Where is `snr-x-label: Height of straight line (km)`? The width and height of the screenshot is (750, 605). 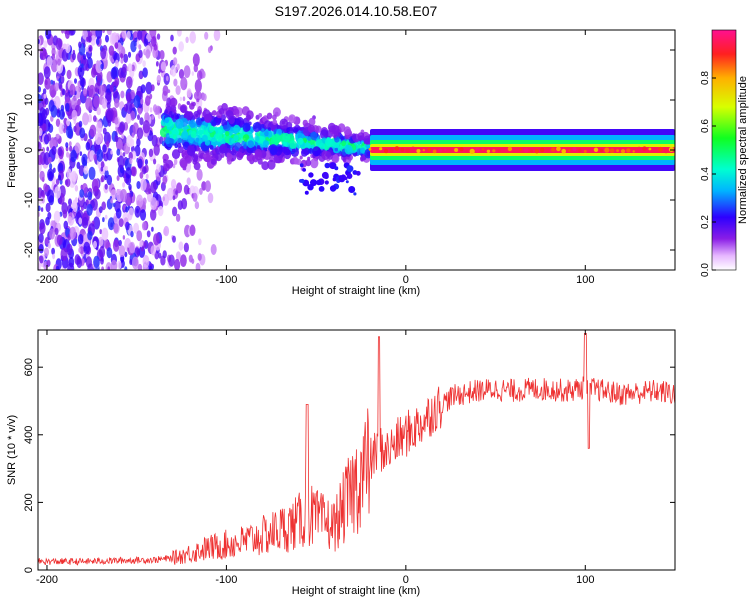 snr-x-label: Height of straight line (km) is located at coordinates (356, 591).